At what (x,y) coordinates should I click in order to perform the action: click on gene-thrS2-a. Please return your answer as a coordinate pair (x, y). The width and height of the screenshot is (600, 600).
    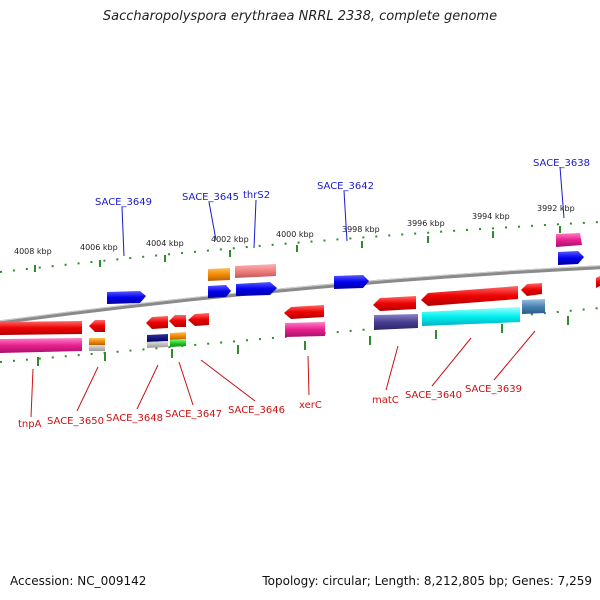
    Looking at the image, I should click on (255, 271).